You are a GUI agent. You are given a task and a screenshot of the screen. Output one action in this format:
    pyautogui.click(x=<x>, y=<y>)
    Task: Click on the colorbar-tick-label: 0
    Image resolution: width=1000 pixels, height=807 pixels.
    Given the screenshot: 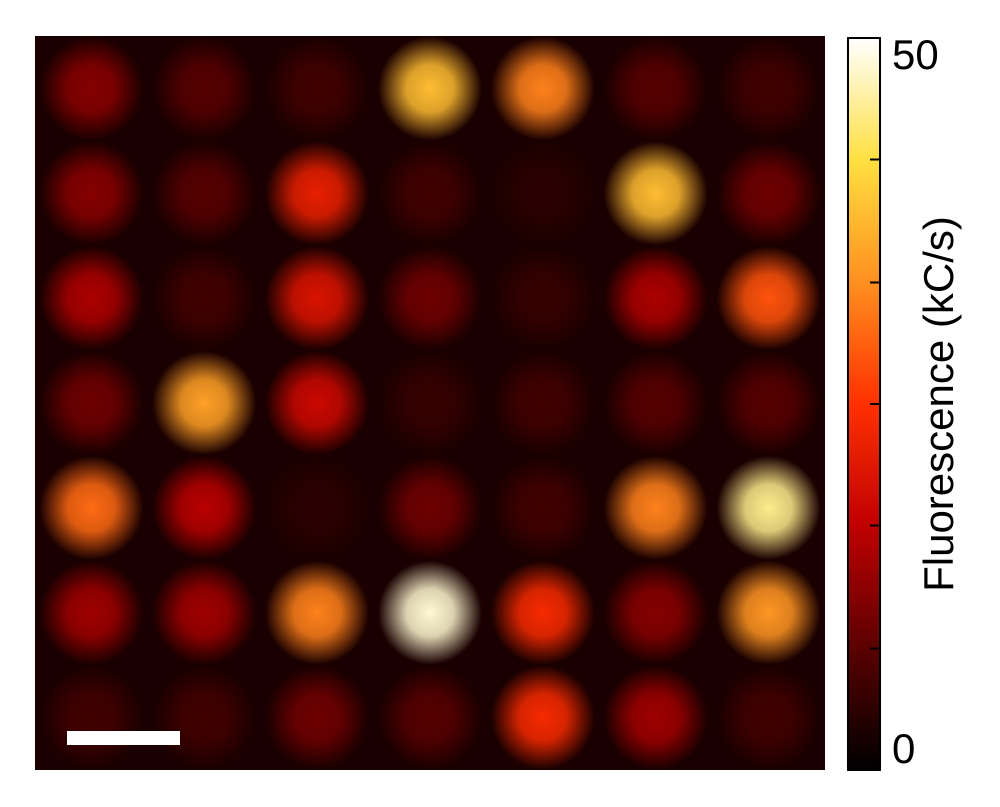 What is the action you would take?
    pyautogui.click(x=903, y=748)
    